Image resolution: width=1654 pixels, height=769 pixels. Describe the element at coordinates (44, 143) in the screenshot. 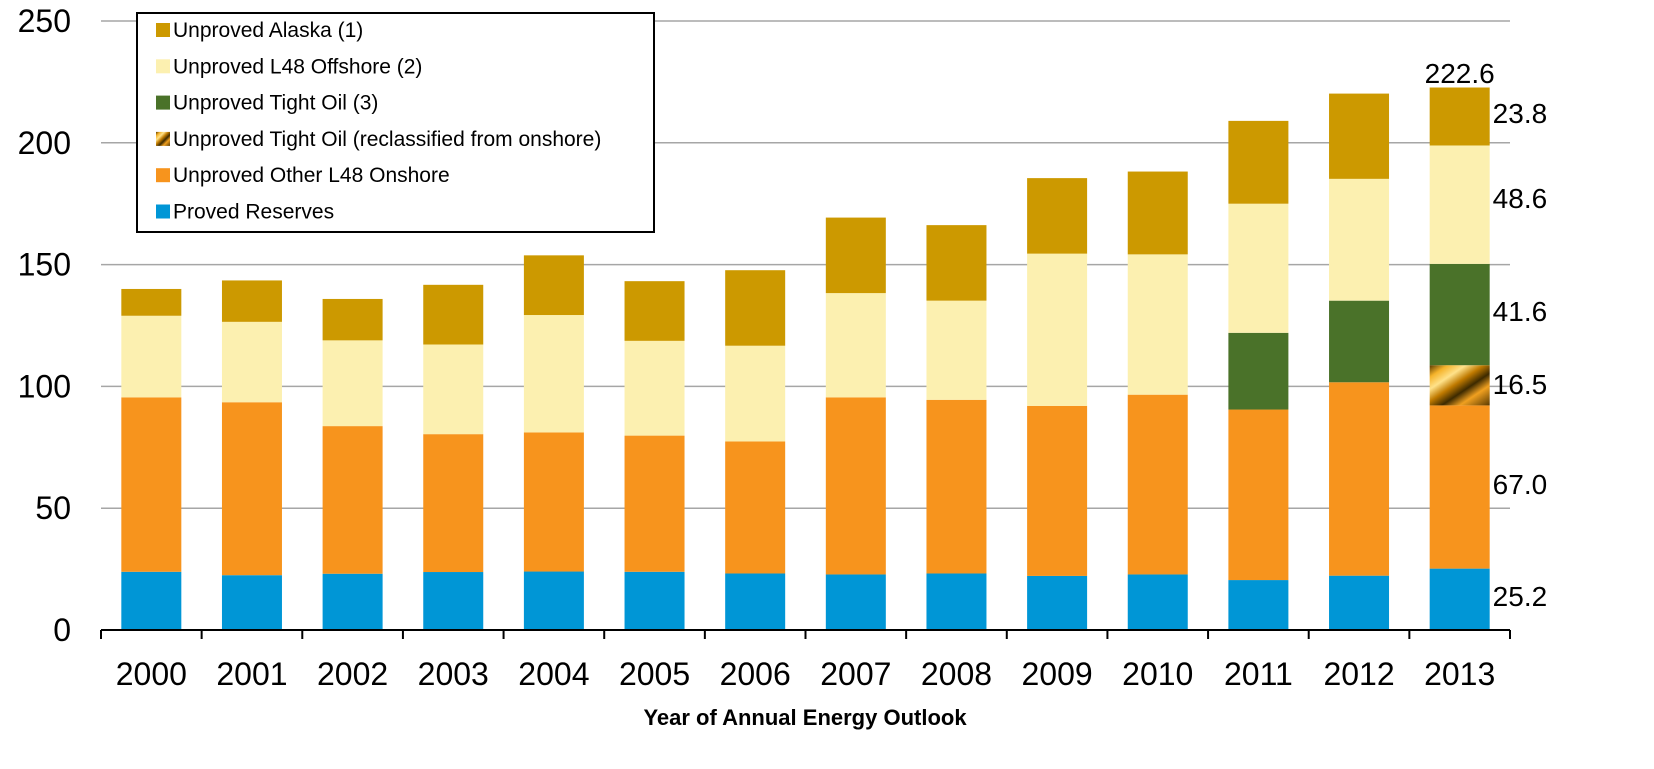

I see `y-tick-label: 200` at that location.